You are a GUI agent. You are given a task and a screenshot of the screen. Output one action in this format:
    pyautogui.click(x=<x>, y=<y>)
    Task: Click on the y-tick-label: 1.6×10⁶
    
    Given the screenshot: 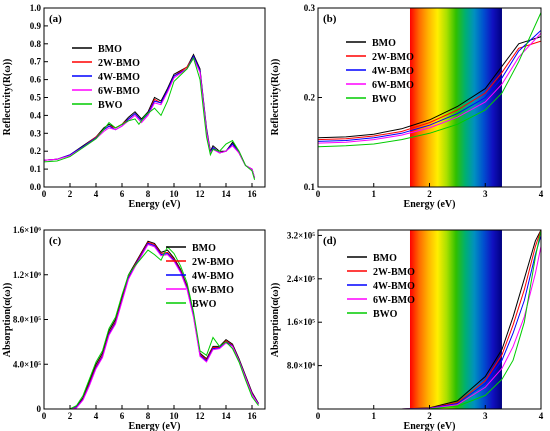 What is the action you would take?
    pyautogui.click(x=27, y=230)
    